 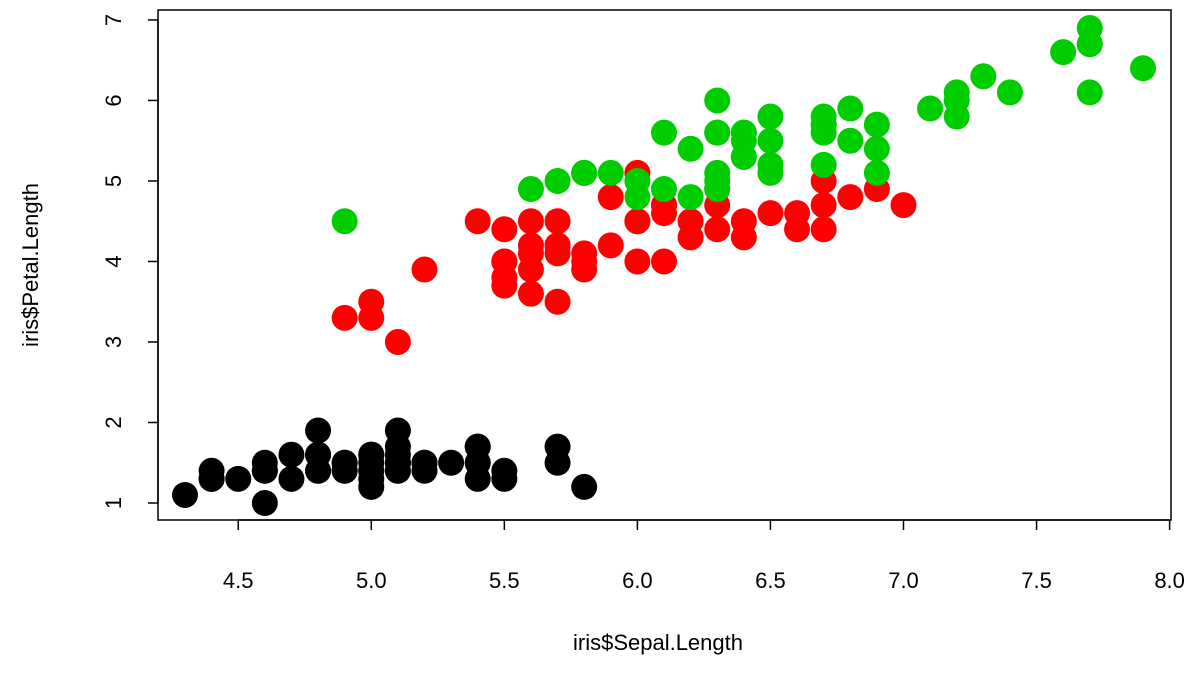 I want to click on y-tick-label: 7, so click(x=113, y=20).